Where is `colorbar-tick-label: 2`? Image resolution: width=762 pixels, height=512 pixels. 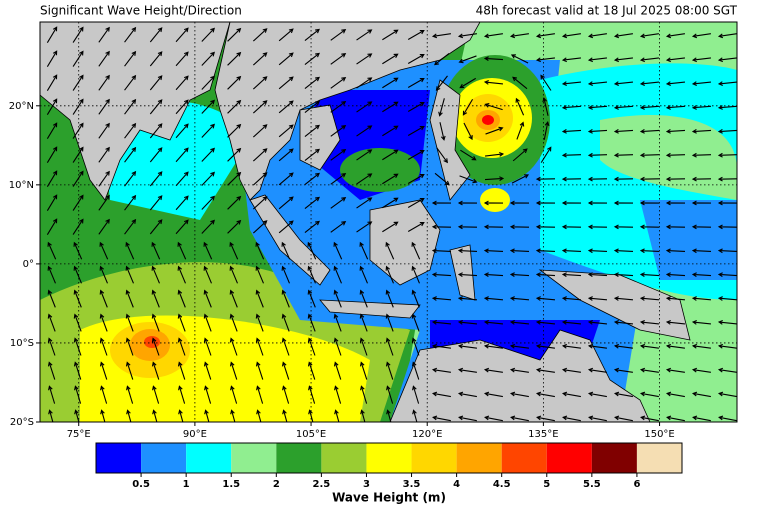 colorbar-tick-label: 2 is located at coordinates (276, 484).